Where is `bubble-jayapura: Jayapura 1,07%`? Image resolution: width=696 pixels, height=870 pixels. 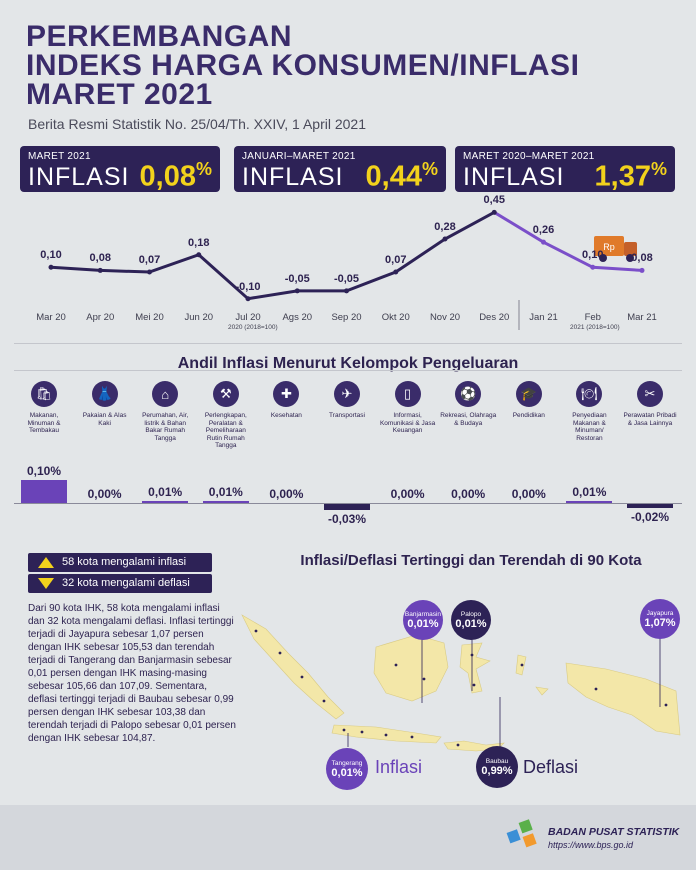 bubble-jayapura: Jayapura 1,07% is located at coordinates (660, 619).